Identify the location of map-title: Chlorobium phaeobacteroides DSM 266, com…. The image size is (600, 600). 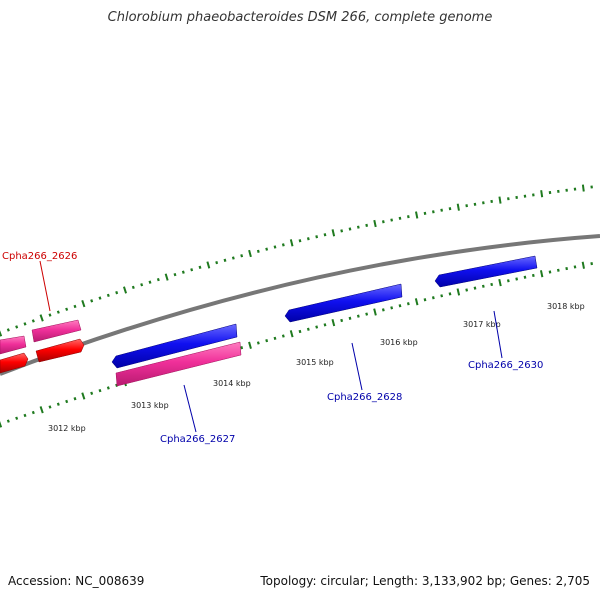
(300, 17).